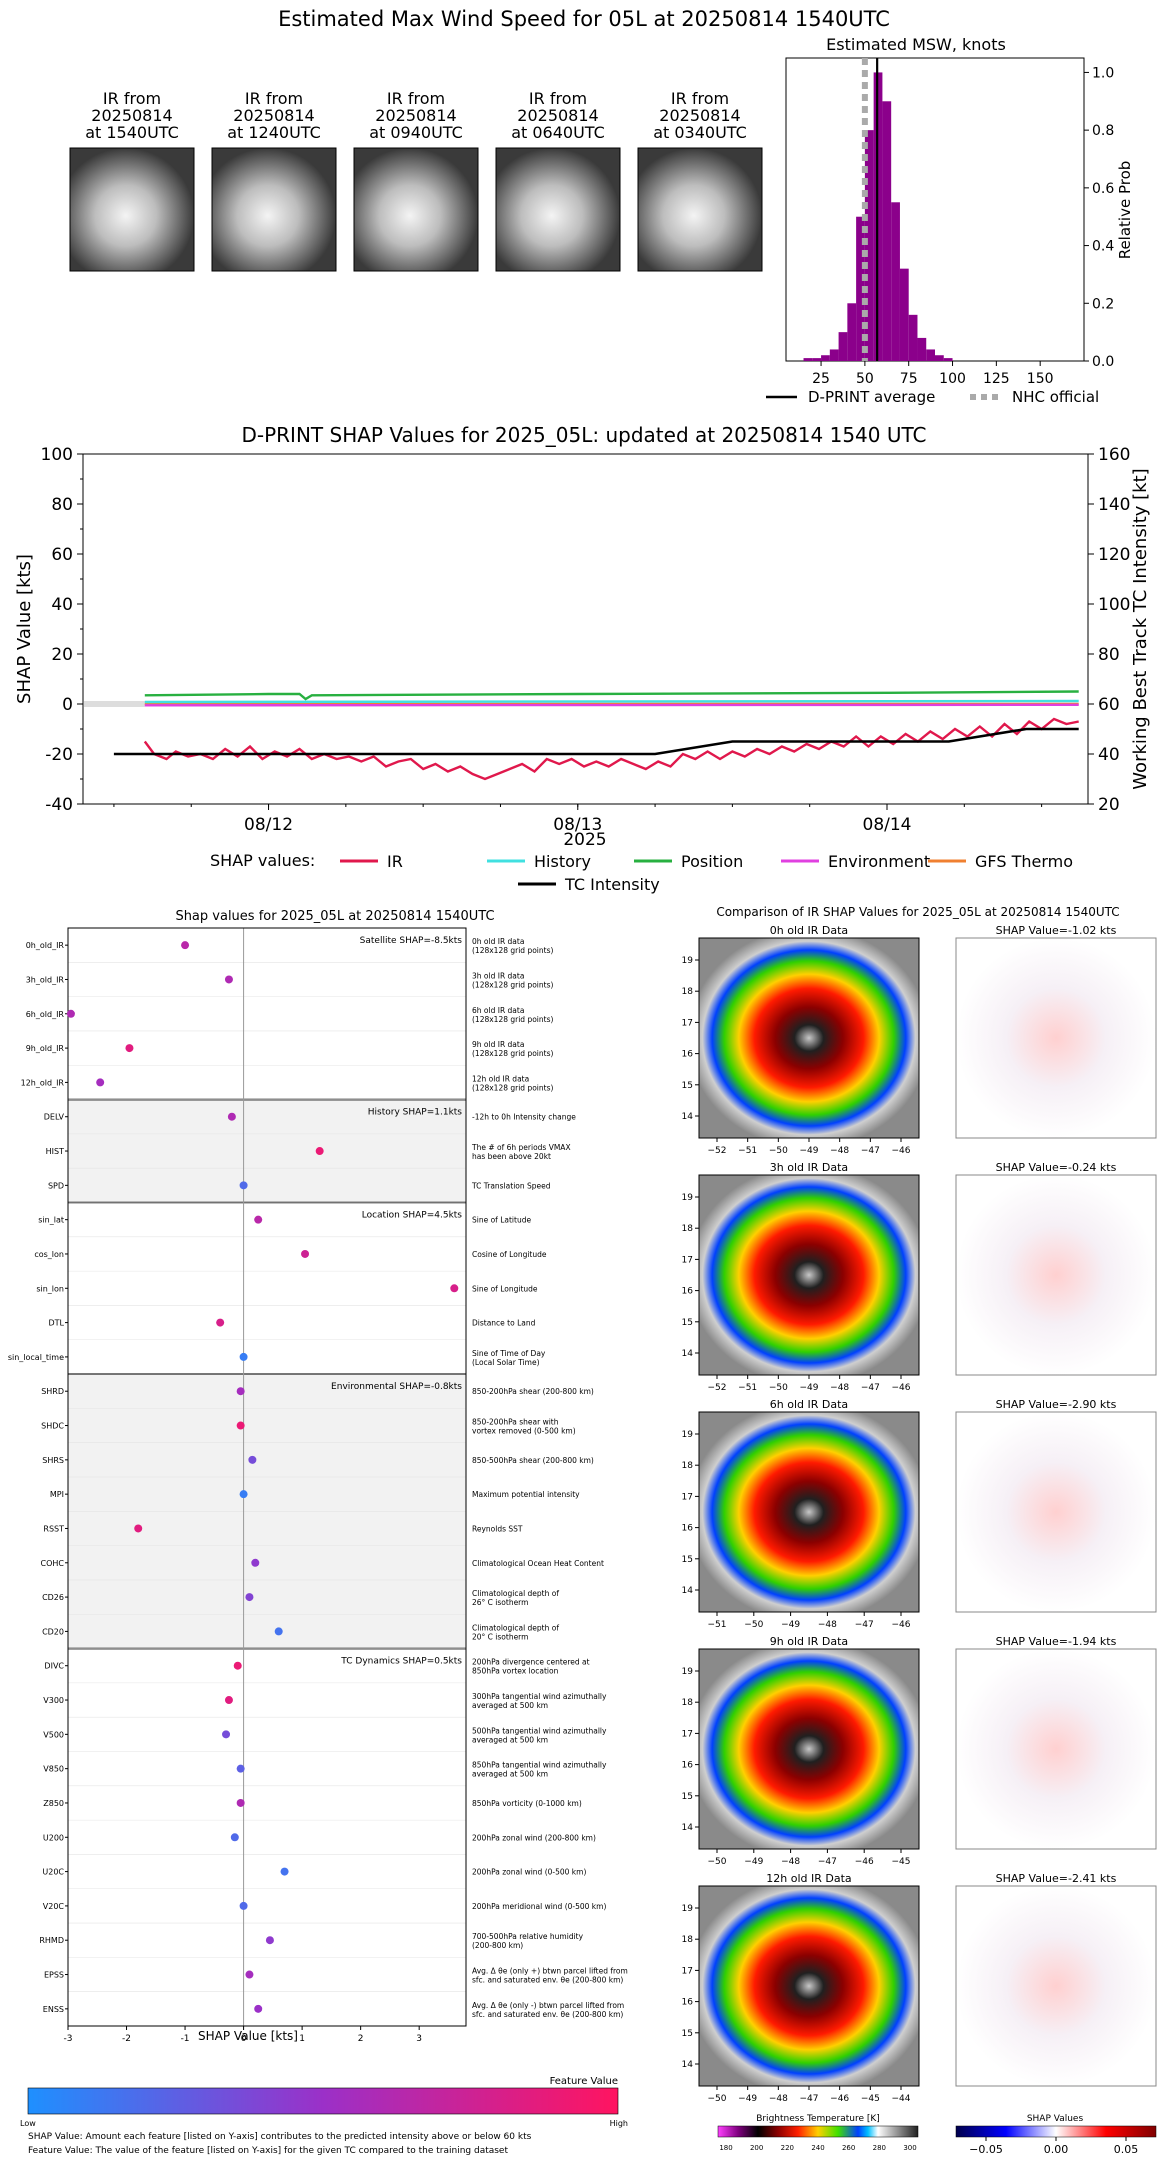 The height and width of the screenshot is (2158, 1168). I want to click on shap-panel-image, so click(1056, 1038).